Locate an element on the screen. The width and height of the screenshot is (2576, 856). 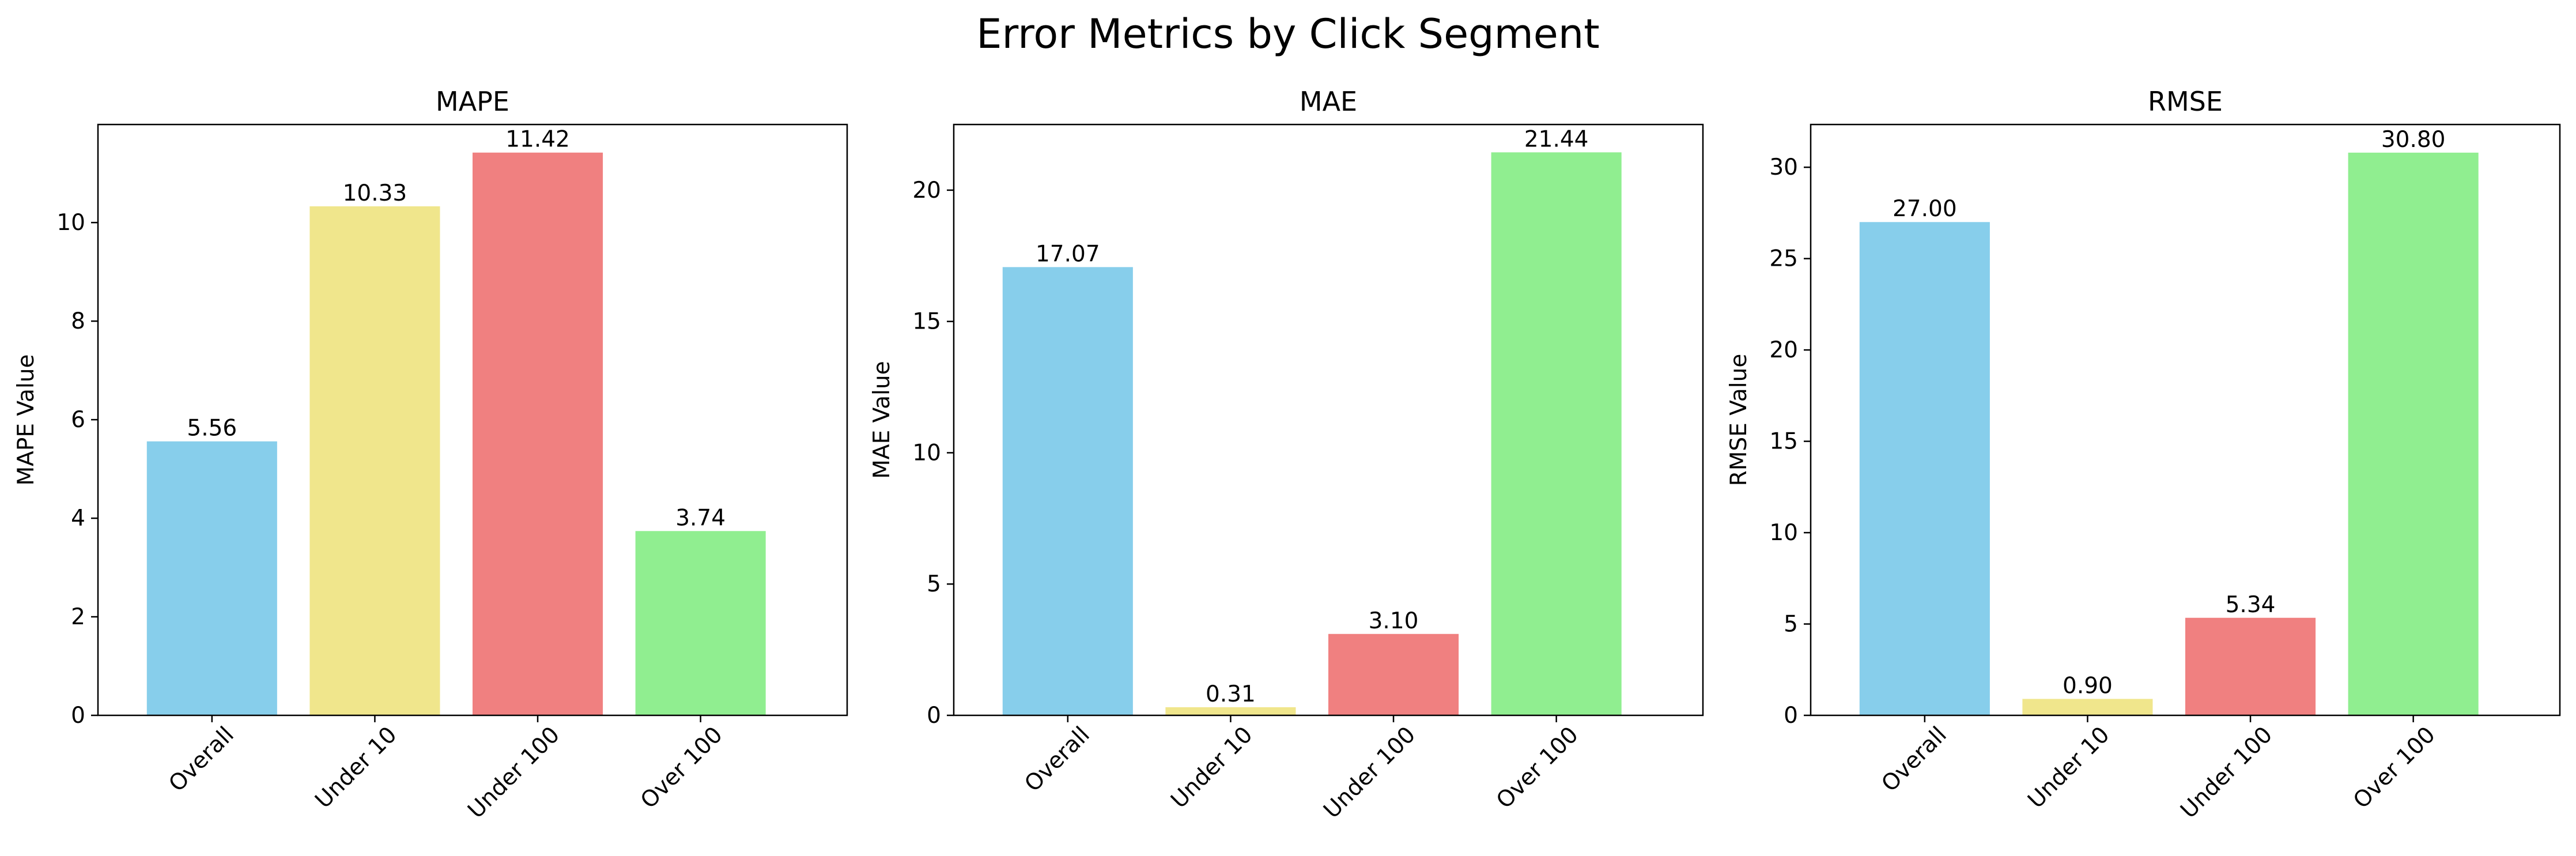
chart-mape-xtick-label-2: Under 100 is located at coordinates (514, 773).